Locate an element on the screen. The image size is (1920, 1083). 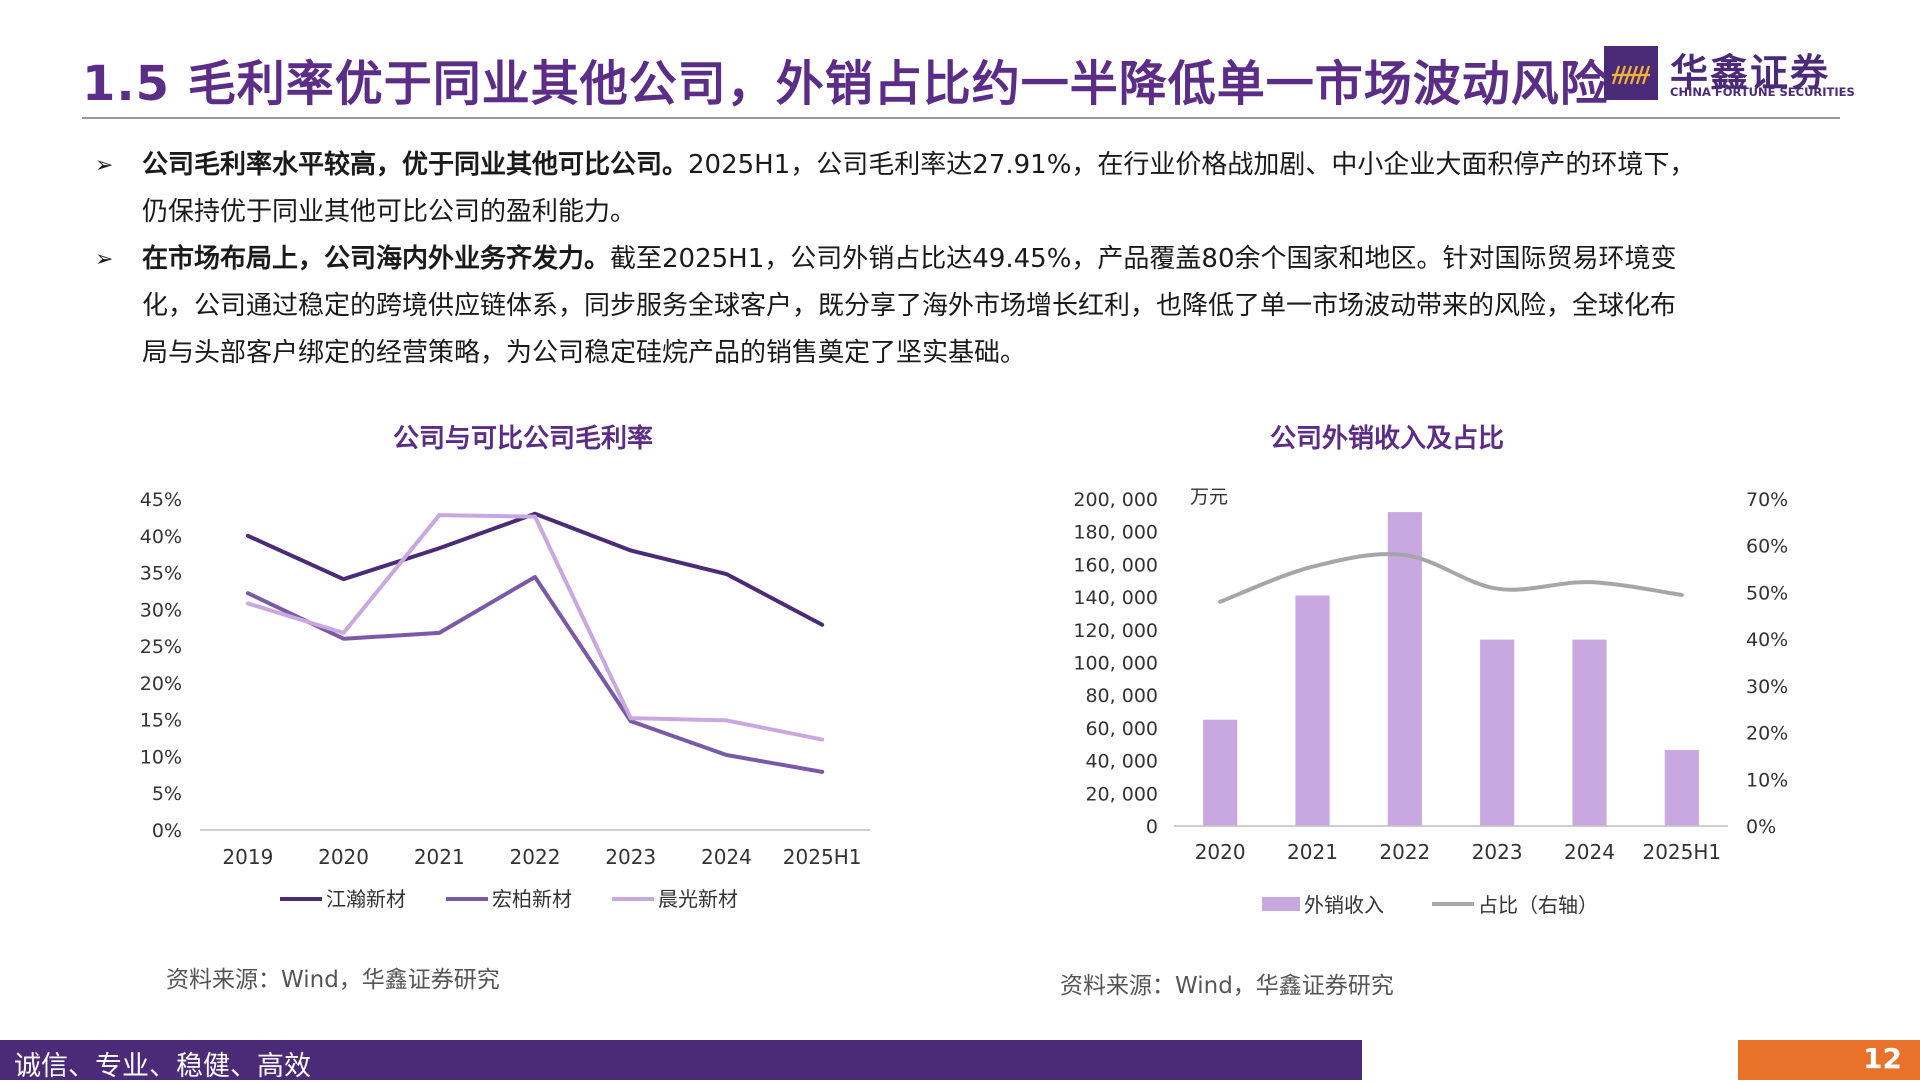
share-line is located at coordinates (1451, 578).